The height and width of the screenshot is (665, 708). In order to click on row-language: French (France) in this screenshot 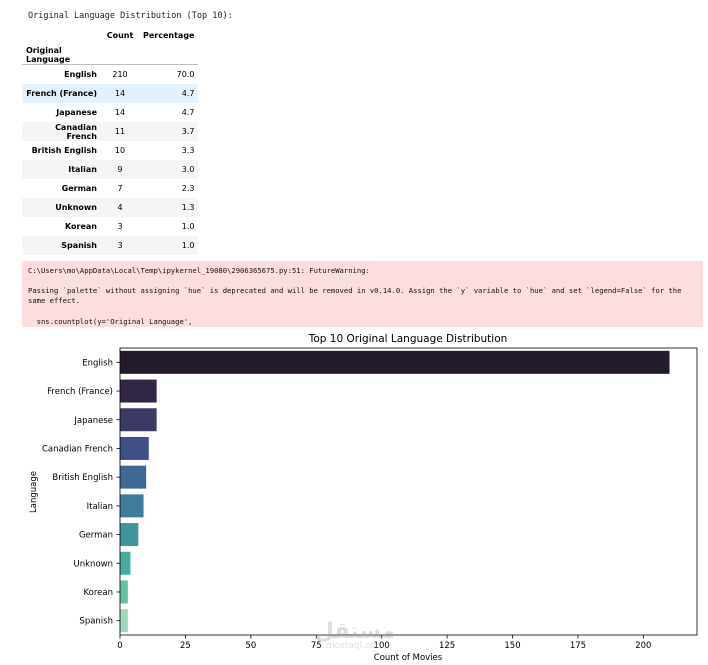, I will do `click(61, 93)`.